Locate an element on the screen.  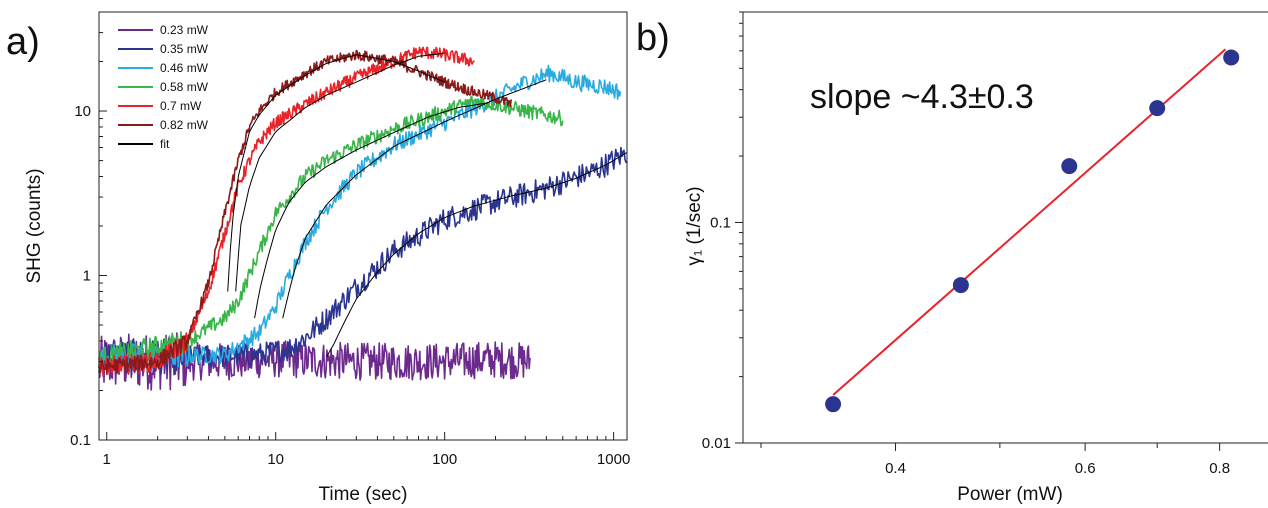
panel-a-y-tick-label: 10 is located at coordinates (82, 111).